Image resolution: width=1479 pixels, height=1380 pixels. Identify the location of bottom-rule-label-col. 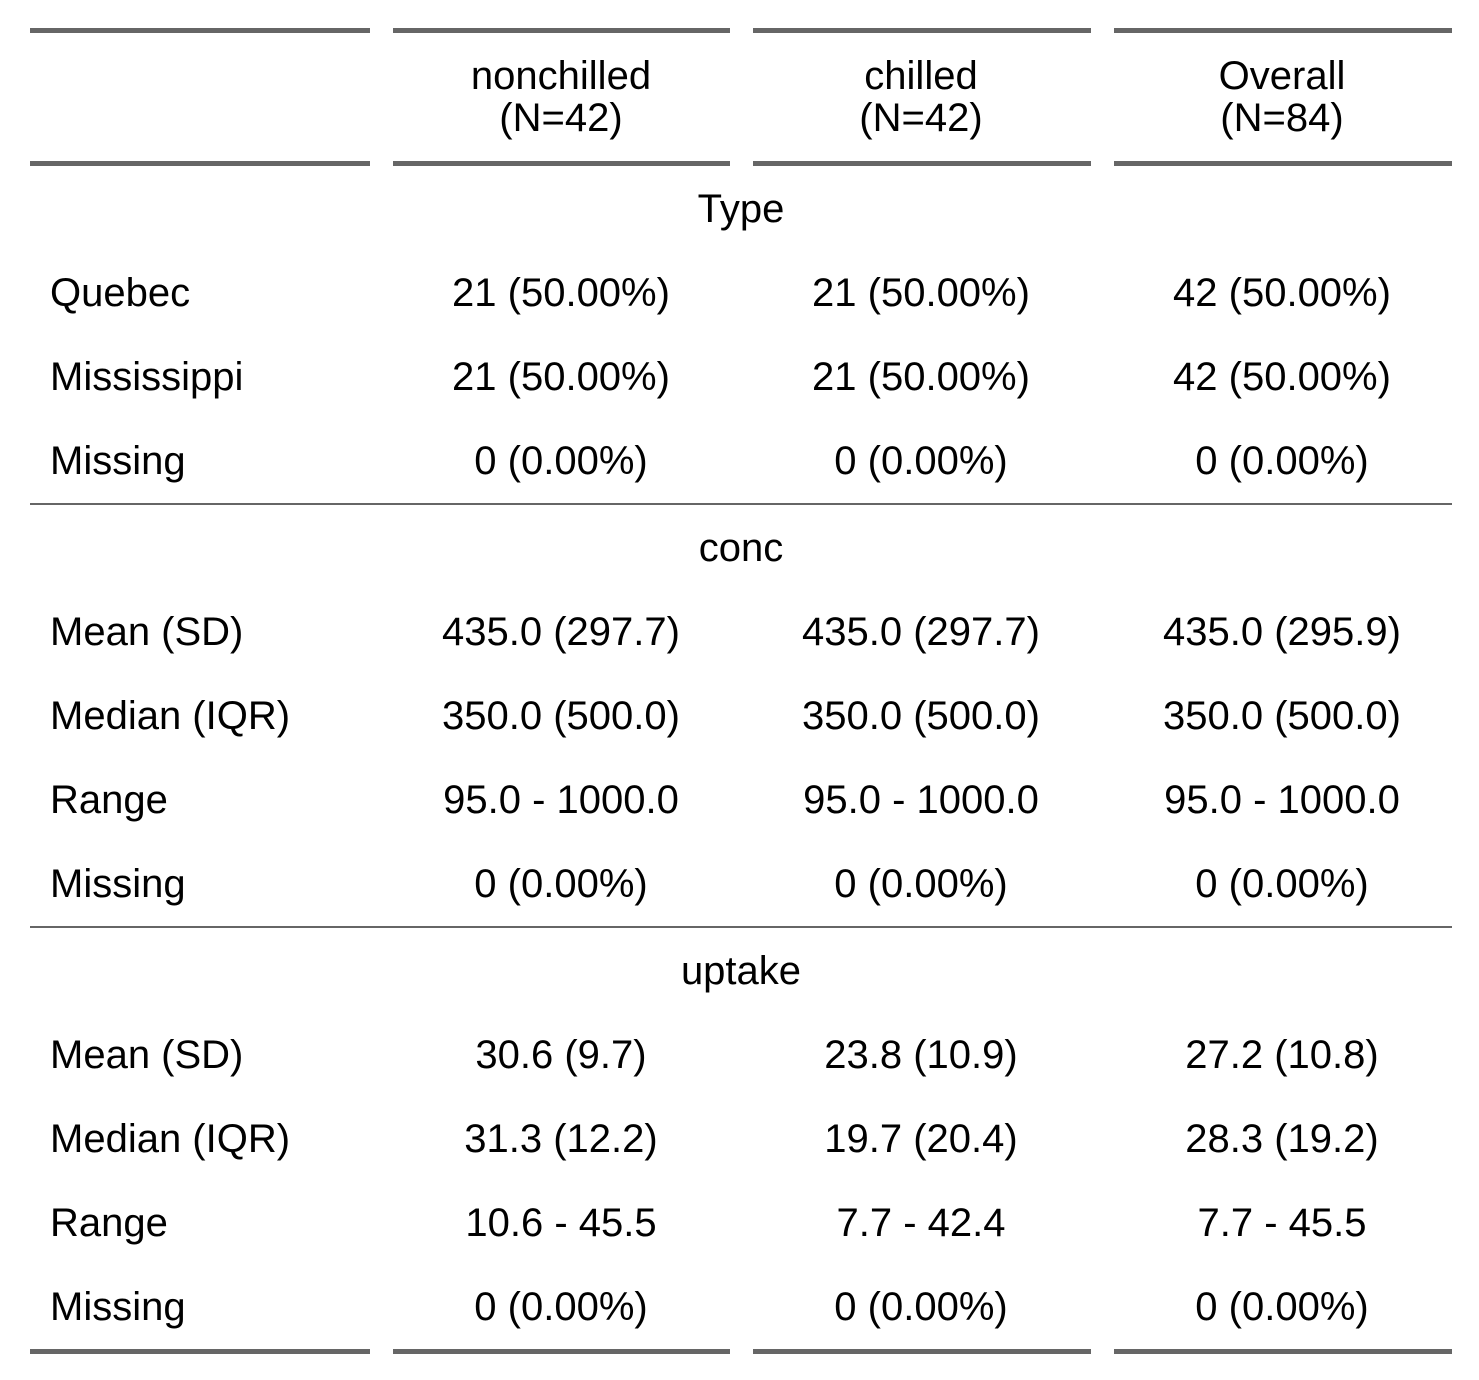
(200, 1351).